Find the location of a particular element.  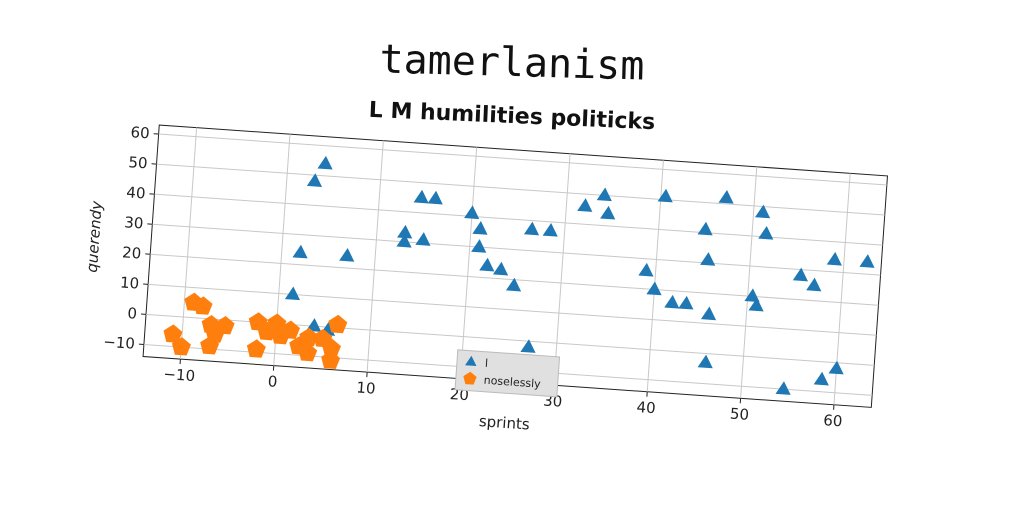

x-tick-label: 40 is located at coordinates (646, 407).